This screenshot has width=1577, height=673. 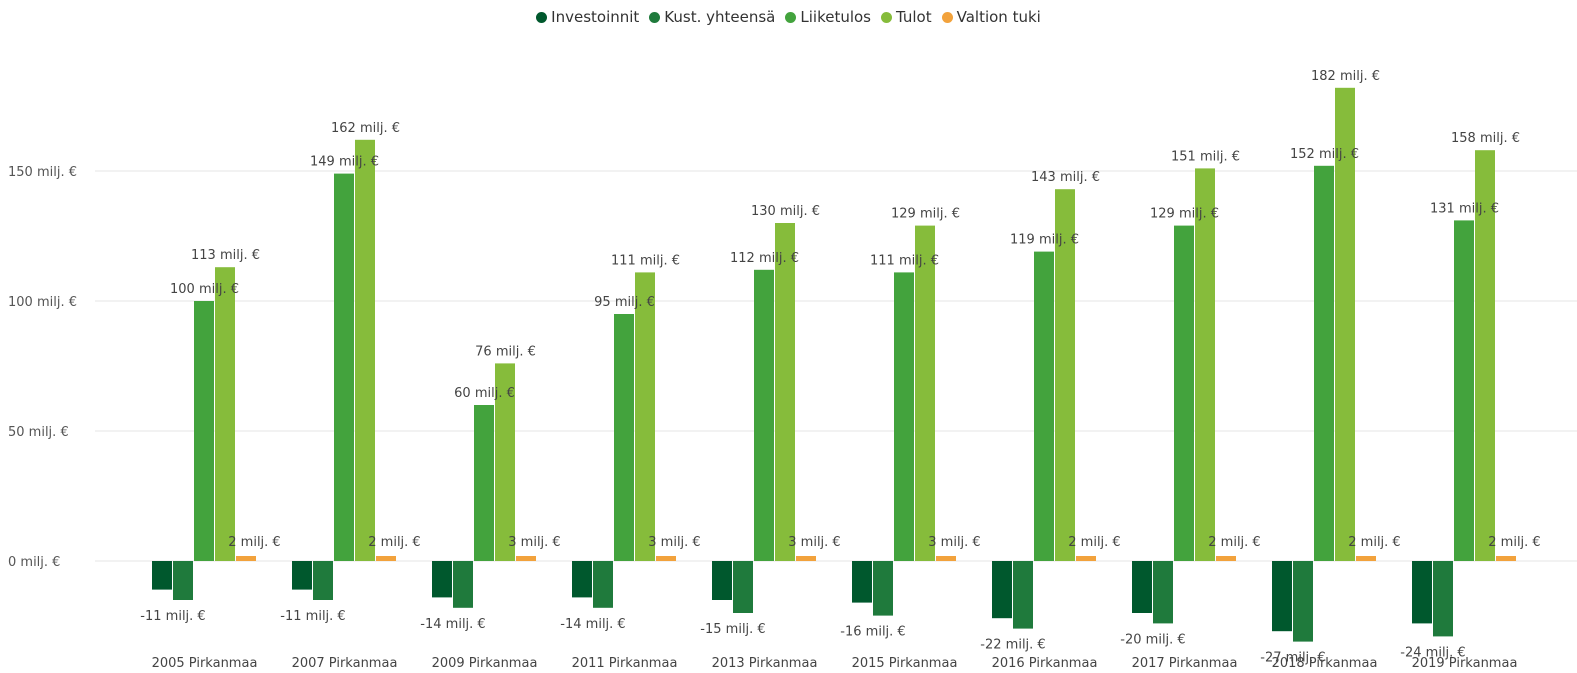 I want to click on legend-label: Valtion tuki, so click(x=998, y=17).